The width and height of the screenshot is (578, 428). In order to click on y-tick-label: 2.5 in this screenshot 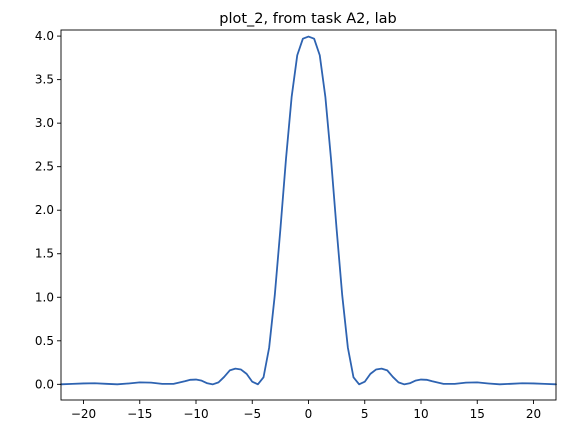, I will do `click(44, 167)`.